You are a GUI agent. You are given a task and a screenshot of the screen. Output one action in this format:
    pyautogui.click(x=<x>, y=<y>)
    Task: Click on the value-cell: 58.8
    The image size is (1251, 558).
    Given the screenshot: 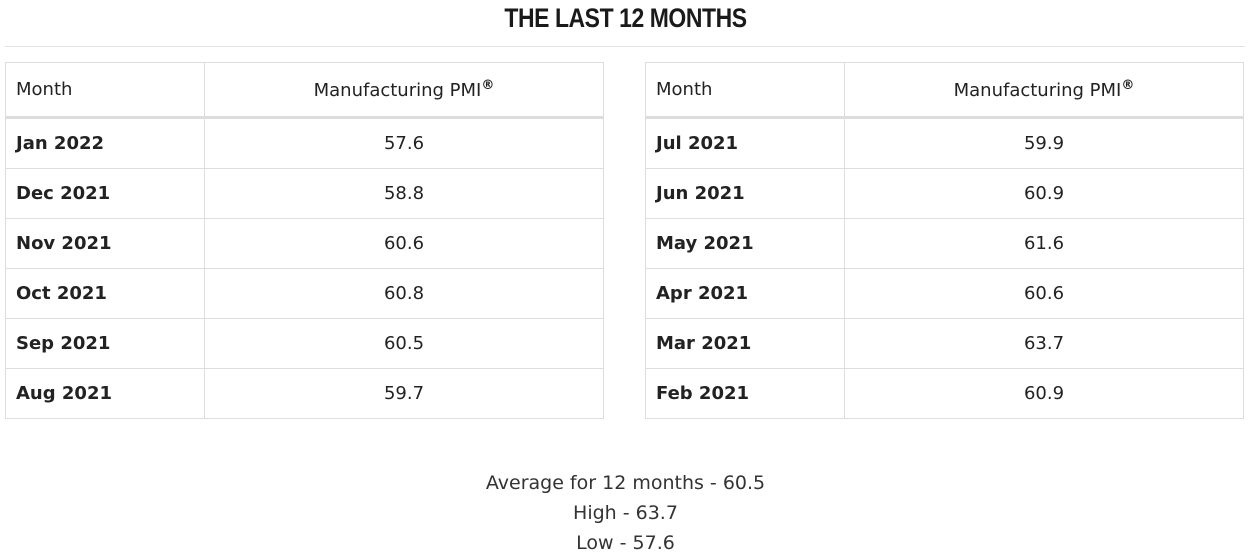 What is the action you would take?
    pyautogui.click(x=404, y=193)
    